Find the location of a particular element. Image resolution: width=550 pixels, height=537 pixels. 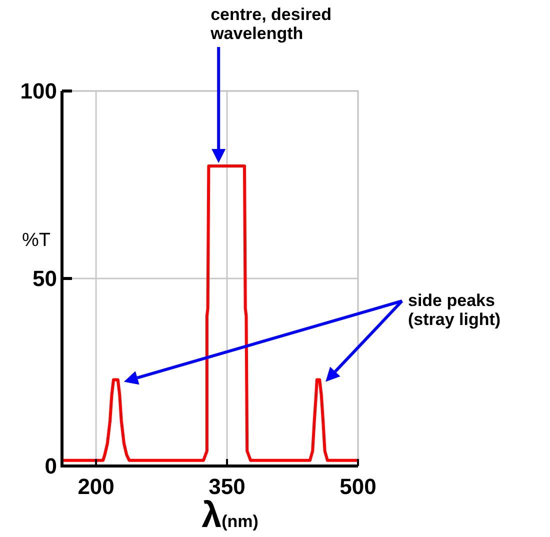

text: side peaks (stray light) is located at coordinates (454, 310).